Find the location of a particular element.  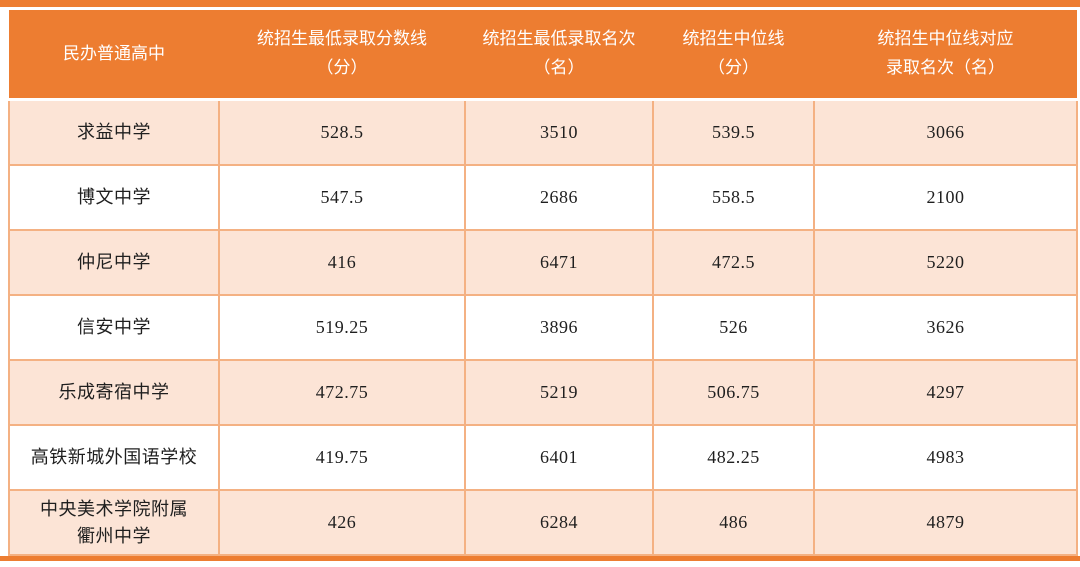

value-cell: 3896 is located at coordinates (559, 327).